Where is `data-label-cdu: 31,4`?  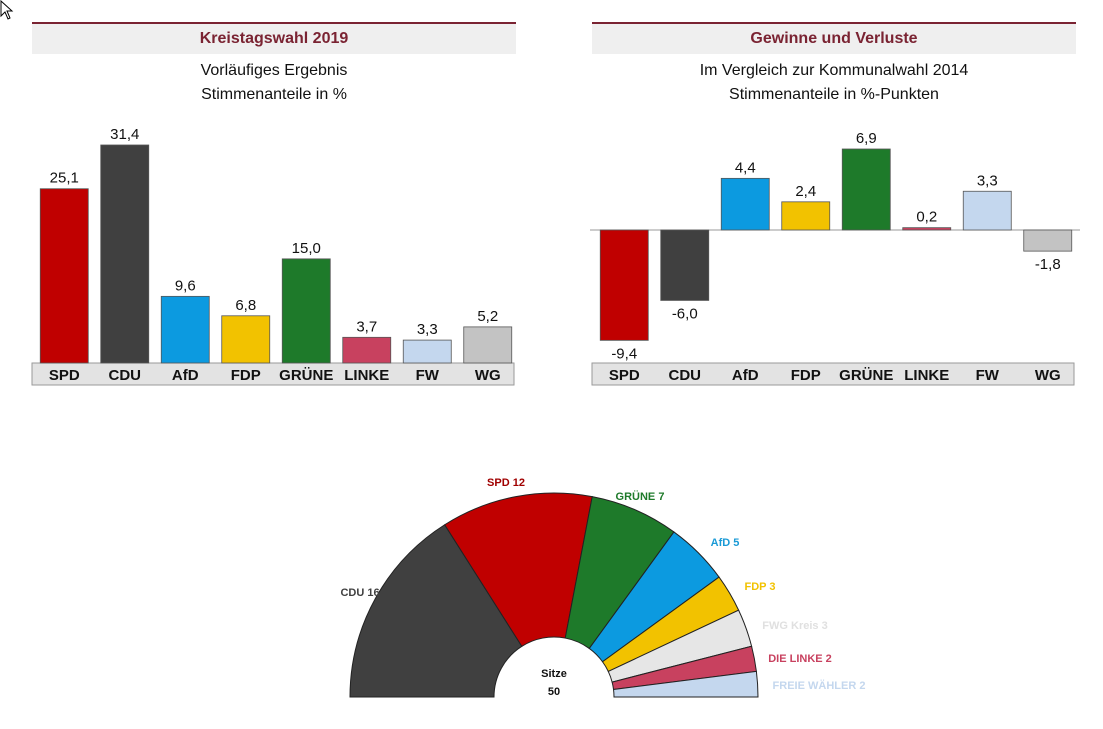 data-label-cdu: 31,4 is located at coordinates (124, 134).